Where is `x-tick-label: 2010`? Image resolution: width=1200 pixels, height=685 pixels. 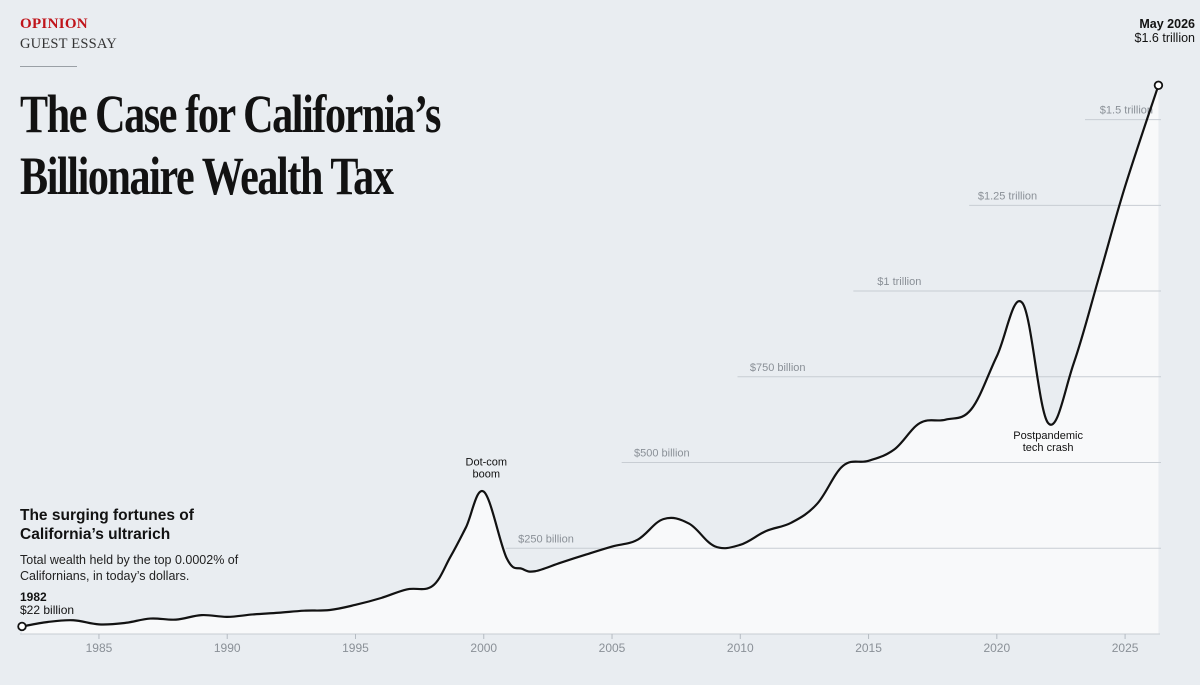 x-tick-label: 2010 is located at coordinates (740, 648).